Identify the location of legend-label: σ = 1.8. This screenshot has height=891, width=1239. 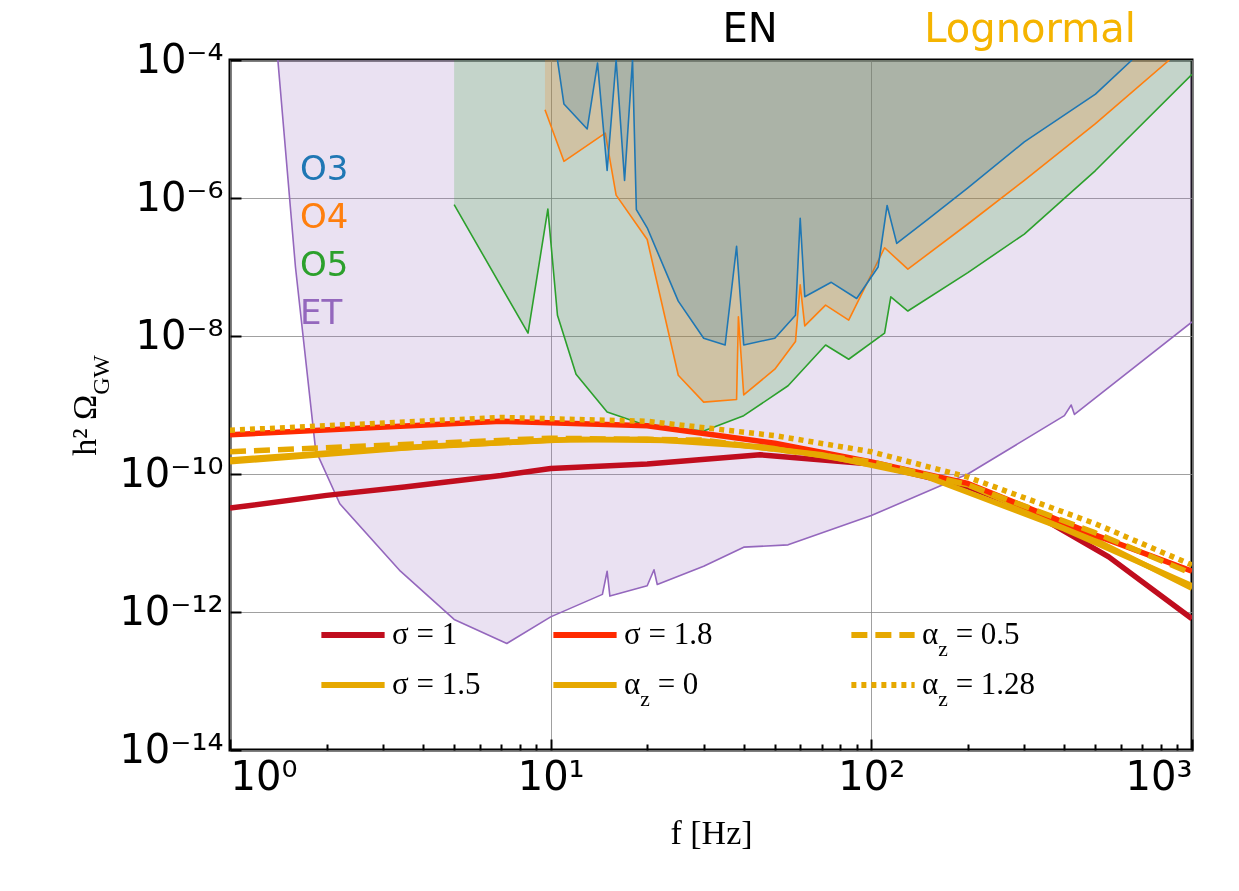
(668, 633).